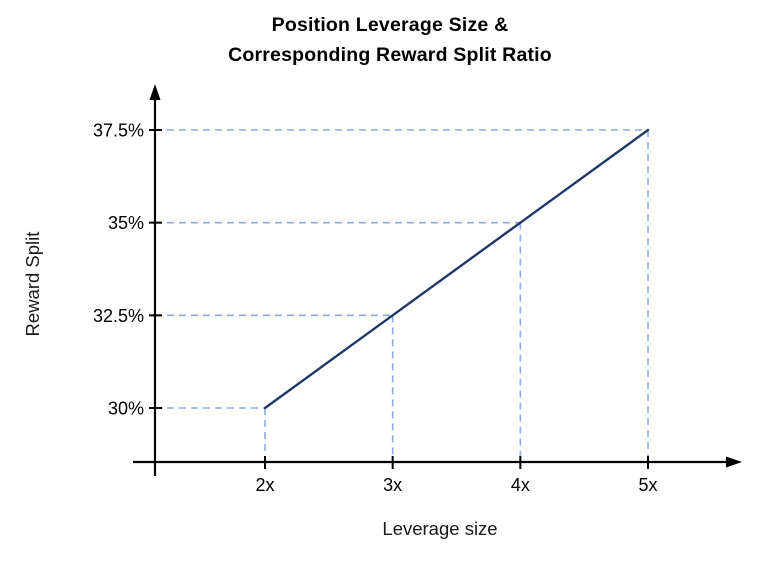  Describe the element at coordinates (32, 284) in the screenshot. I see `y-axis-title: Reward Split` at that location.